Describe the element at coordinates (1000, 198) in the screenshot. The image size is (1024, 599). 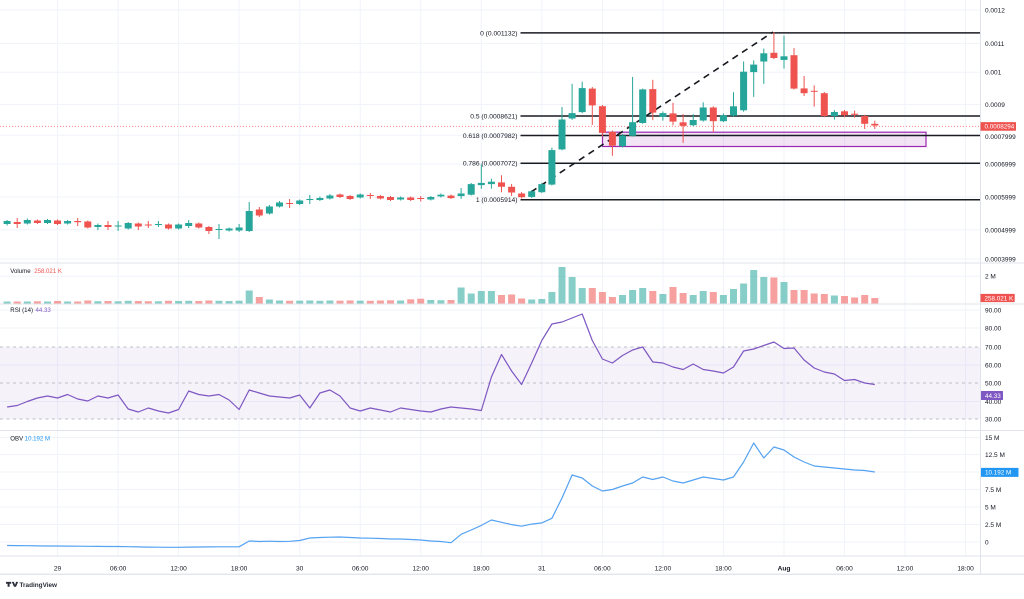
I see `svg-text: 0.0005999` at that location.